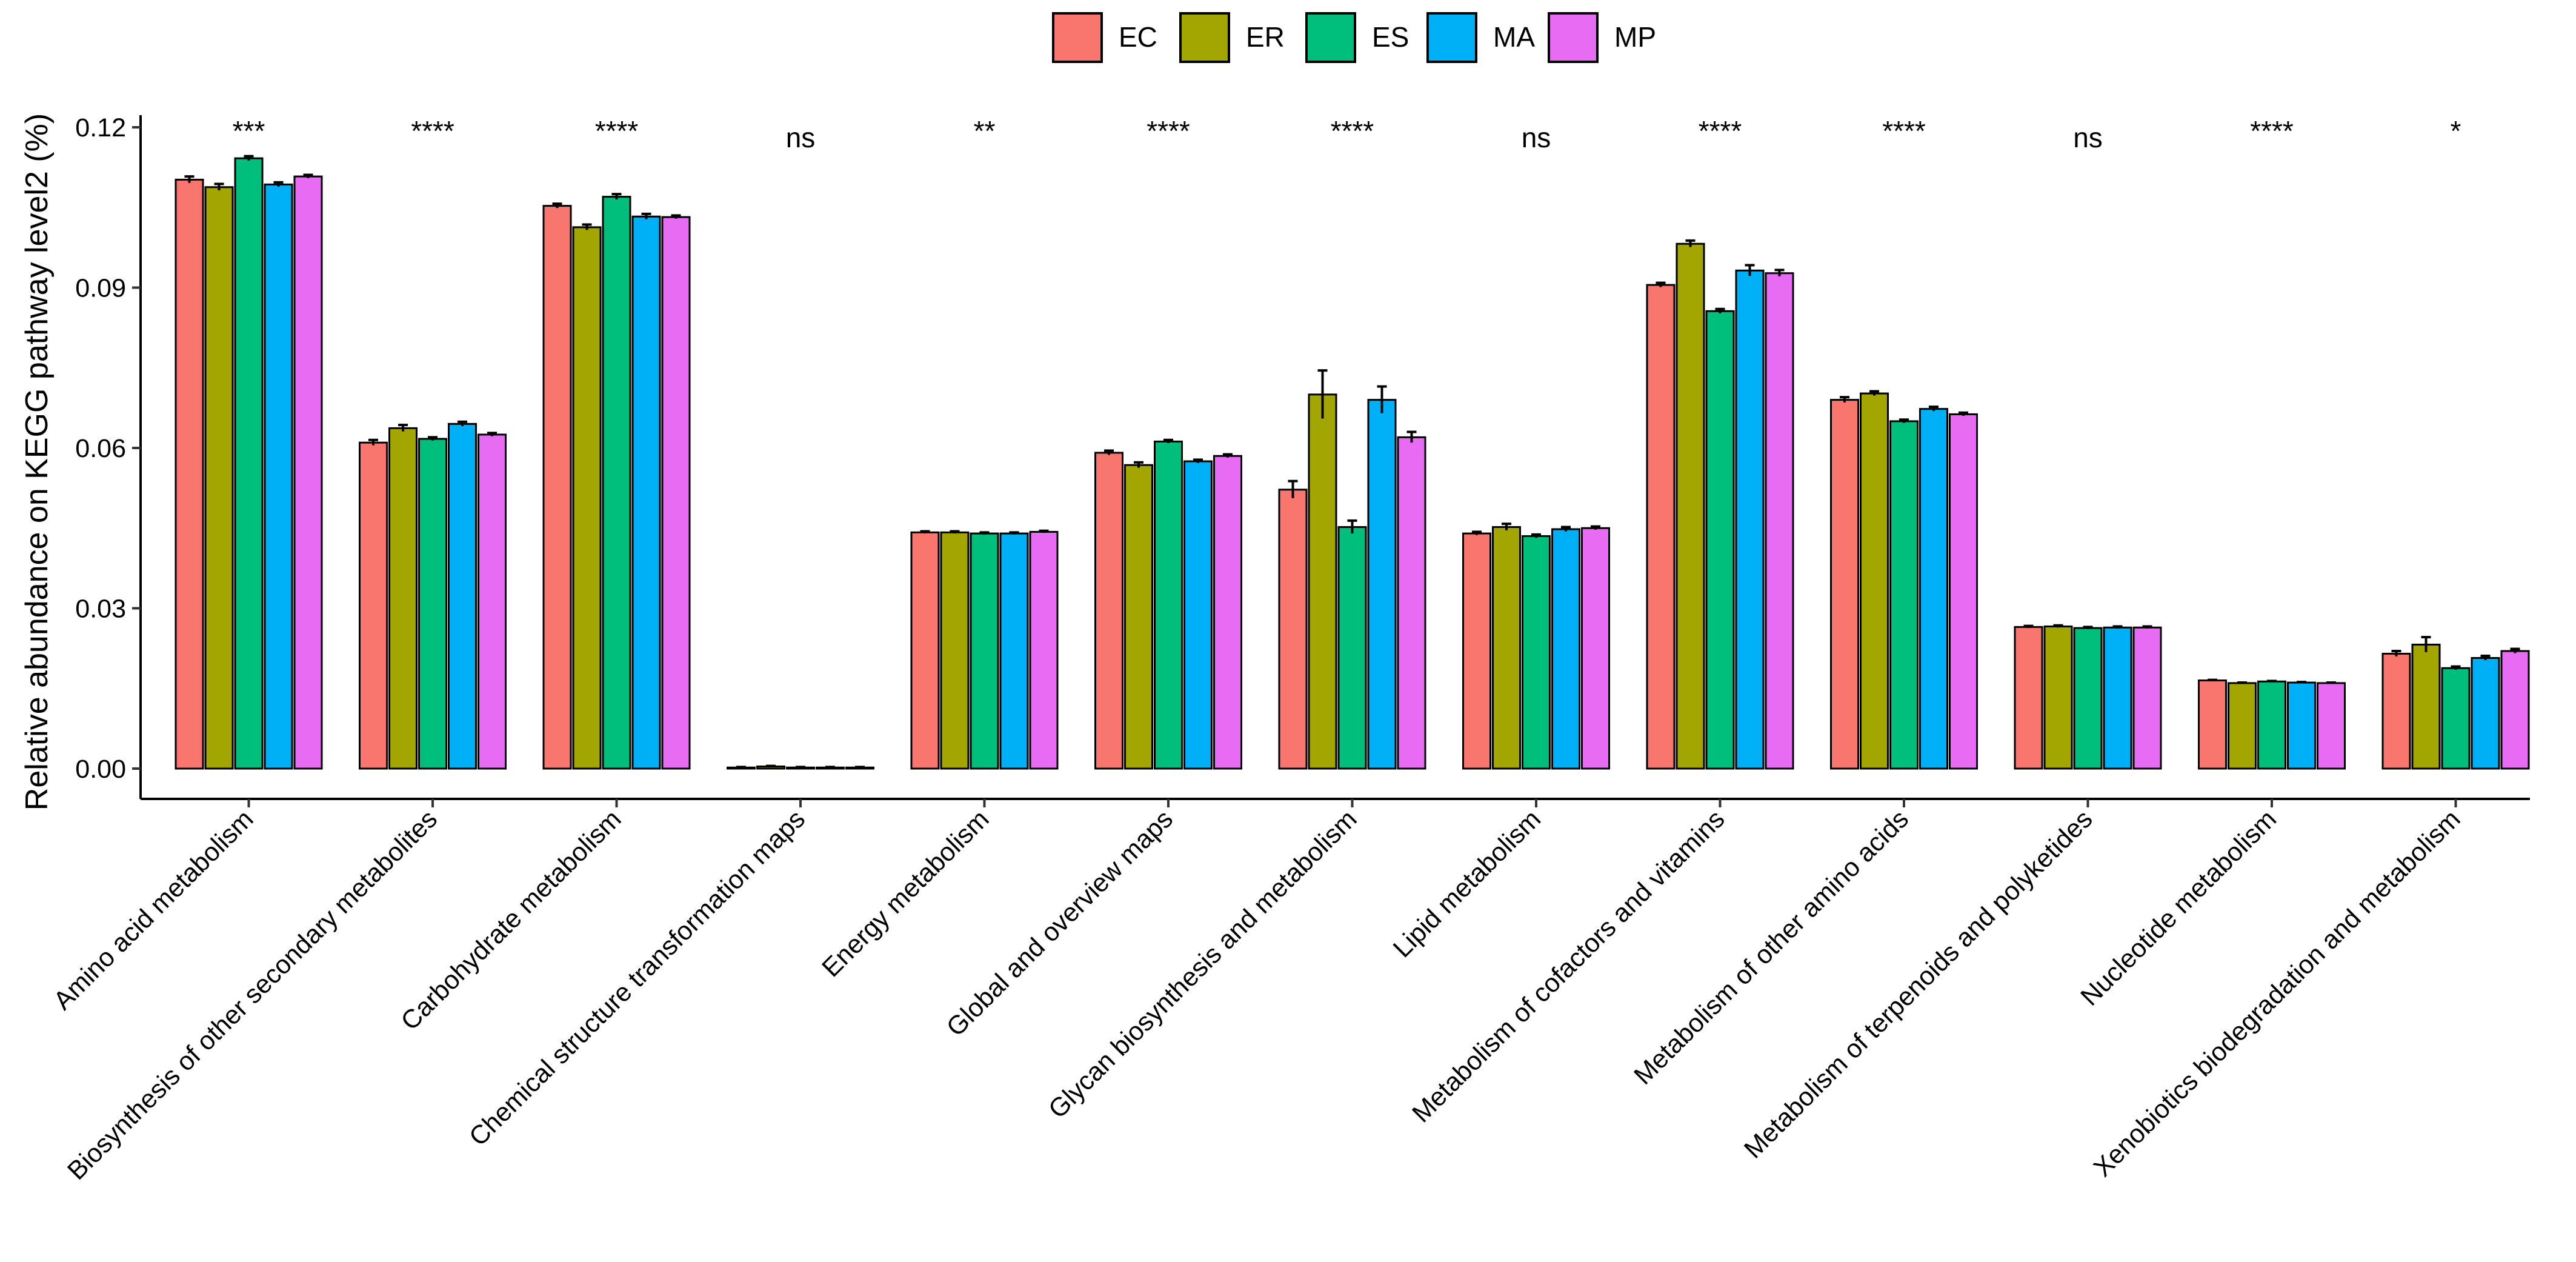 The height and width of the screenshot is (1262, 2576). I want to click on legend-label-es: ES, so click(1390, 37).